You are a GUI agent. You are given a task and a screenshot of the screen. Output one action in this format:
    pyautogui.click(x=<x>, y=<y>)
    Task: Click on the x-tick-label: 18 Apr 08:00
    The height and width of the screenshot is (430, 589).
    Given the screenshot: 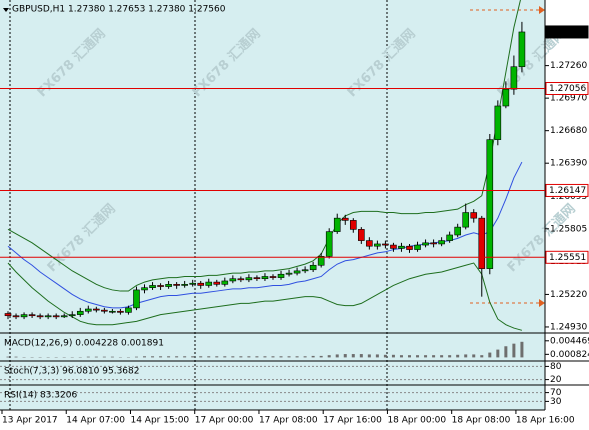 What is the action you would take?
    pyautogui.click(x=481, y=421)
    